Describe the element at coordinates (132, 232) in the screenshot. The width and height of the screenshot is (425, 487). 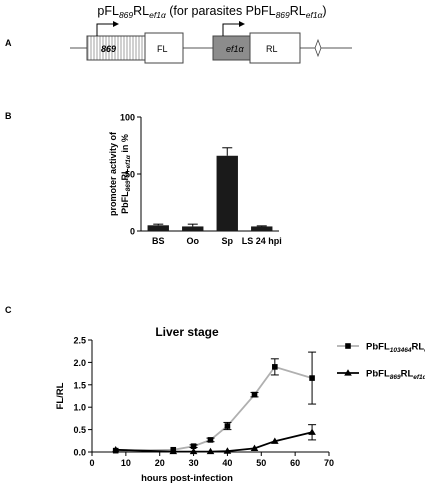
I see `bar-y-tick-label: 0` at that location.